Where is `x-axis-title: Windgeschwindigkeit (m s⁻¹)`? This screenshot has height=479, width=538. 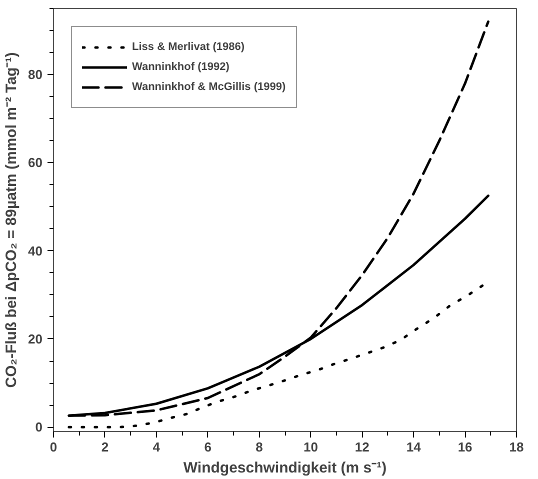
x-axis-title: Windgeschwindigkeit (m s⁻¹) is located at coordinates (285, 468).